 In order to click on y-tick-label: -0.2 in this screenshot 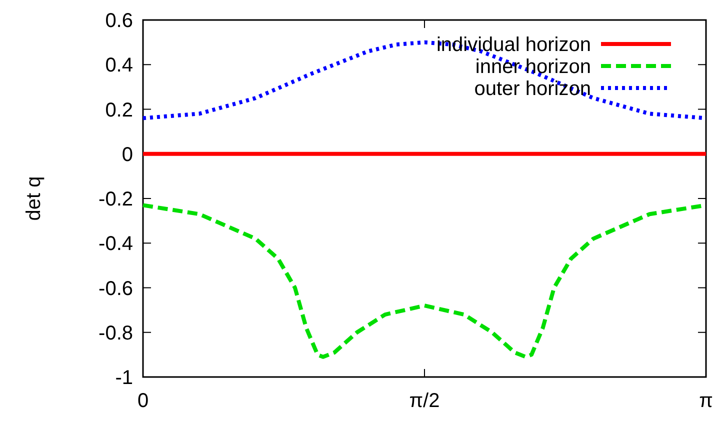, I will do `click(115, 199)`.